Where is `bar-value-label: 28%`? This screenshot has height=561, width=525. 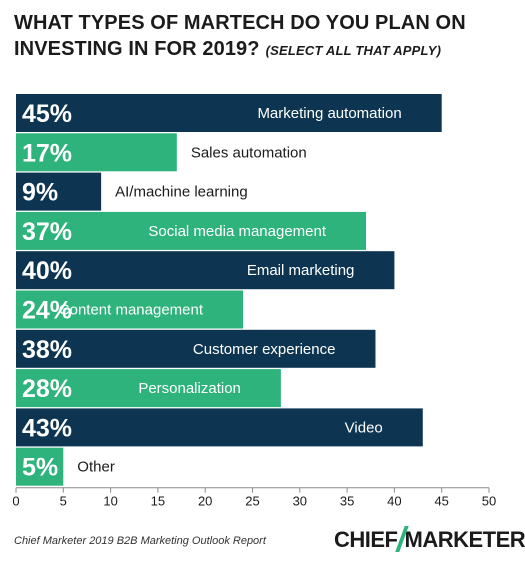 bar-value-label: 28% is located at coordinates (47, 389).